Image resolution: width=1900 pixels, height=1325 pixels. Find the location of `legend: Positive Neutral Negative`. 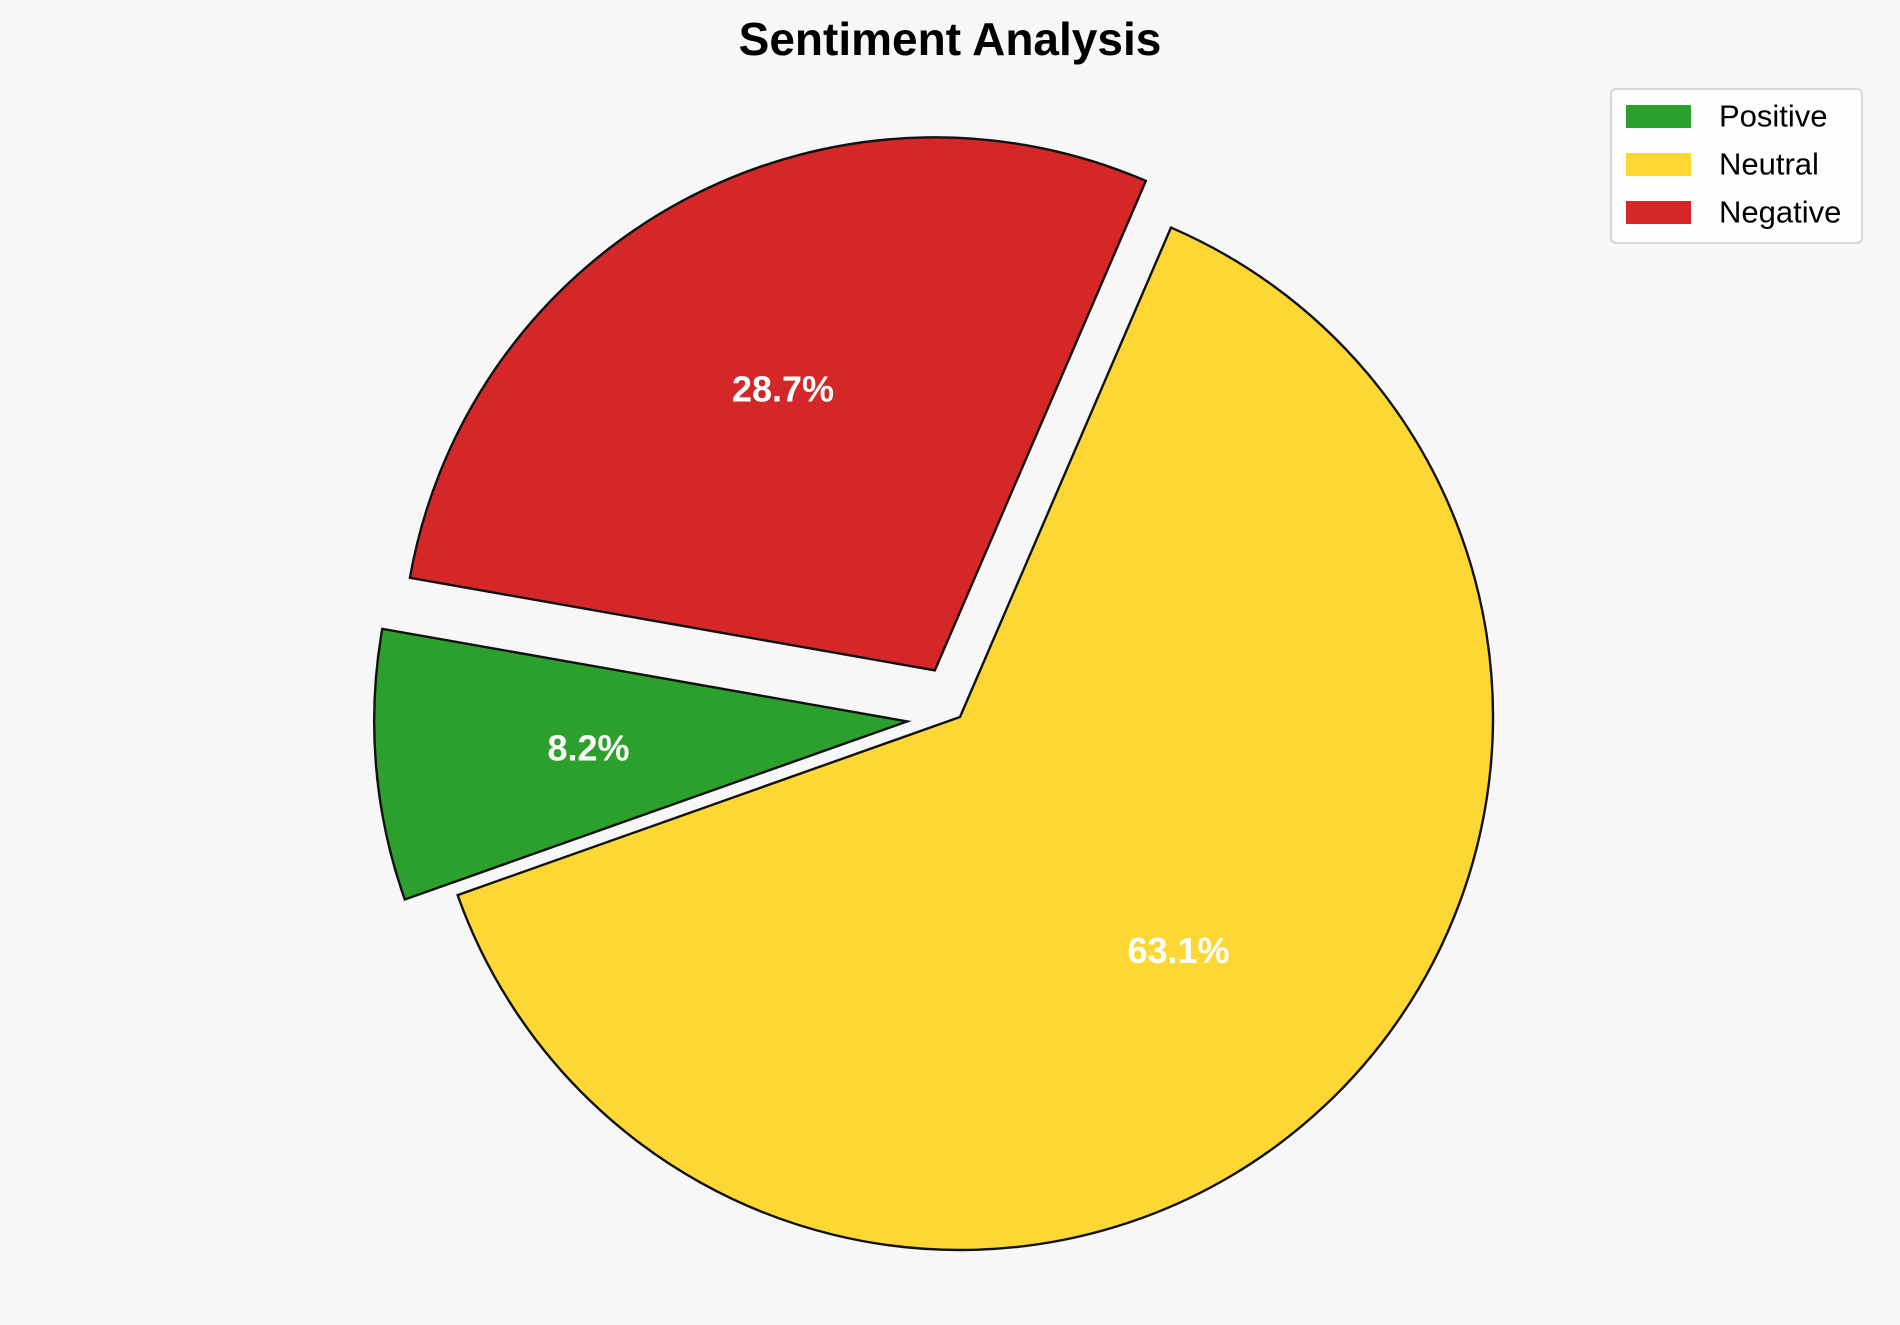

legend: Positive Neutral Negative is located at coordinates (1736, 166).